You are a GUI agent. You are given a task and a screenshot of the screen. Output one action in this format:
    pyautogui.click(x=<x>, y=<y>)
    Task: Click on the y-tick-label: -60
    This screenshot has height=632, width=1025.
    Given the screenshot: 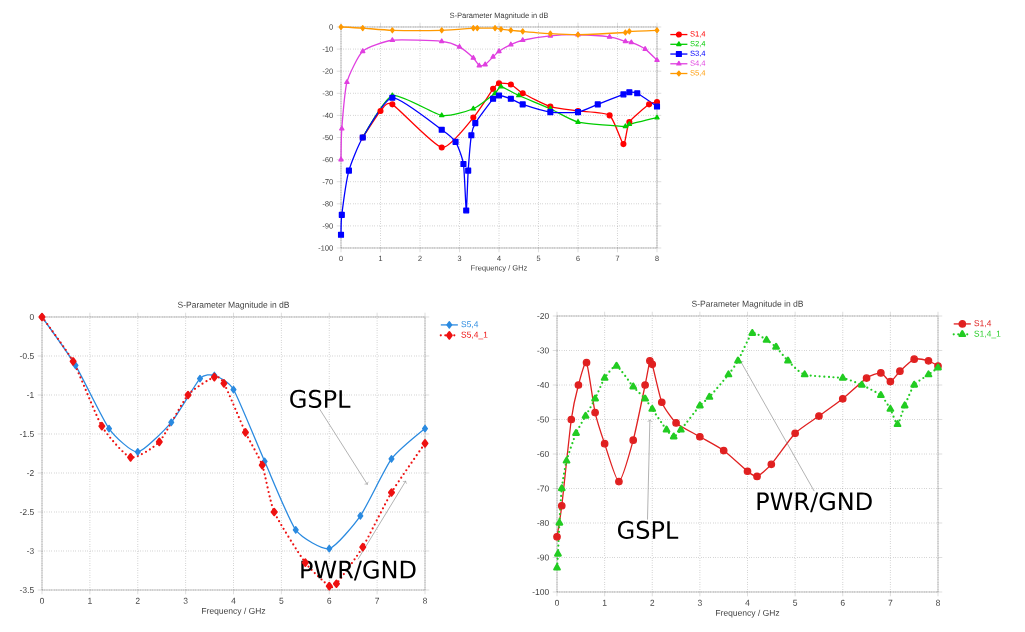 What is the action you would take?
    pyautogui.click(x=543, y=454)
    